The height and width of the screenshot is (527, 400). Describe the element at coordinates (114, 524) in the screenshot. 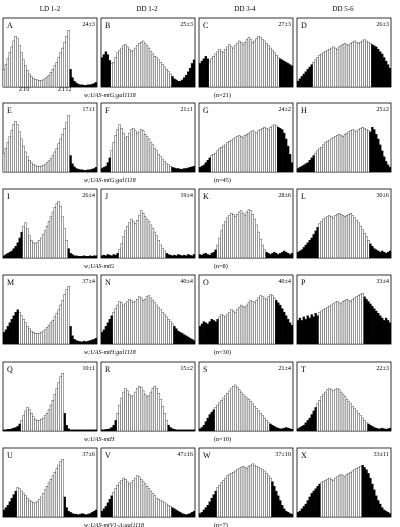

I see `genotype-label: w;UAS-mtV1-A;gal1118` at that location.